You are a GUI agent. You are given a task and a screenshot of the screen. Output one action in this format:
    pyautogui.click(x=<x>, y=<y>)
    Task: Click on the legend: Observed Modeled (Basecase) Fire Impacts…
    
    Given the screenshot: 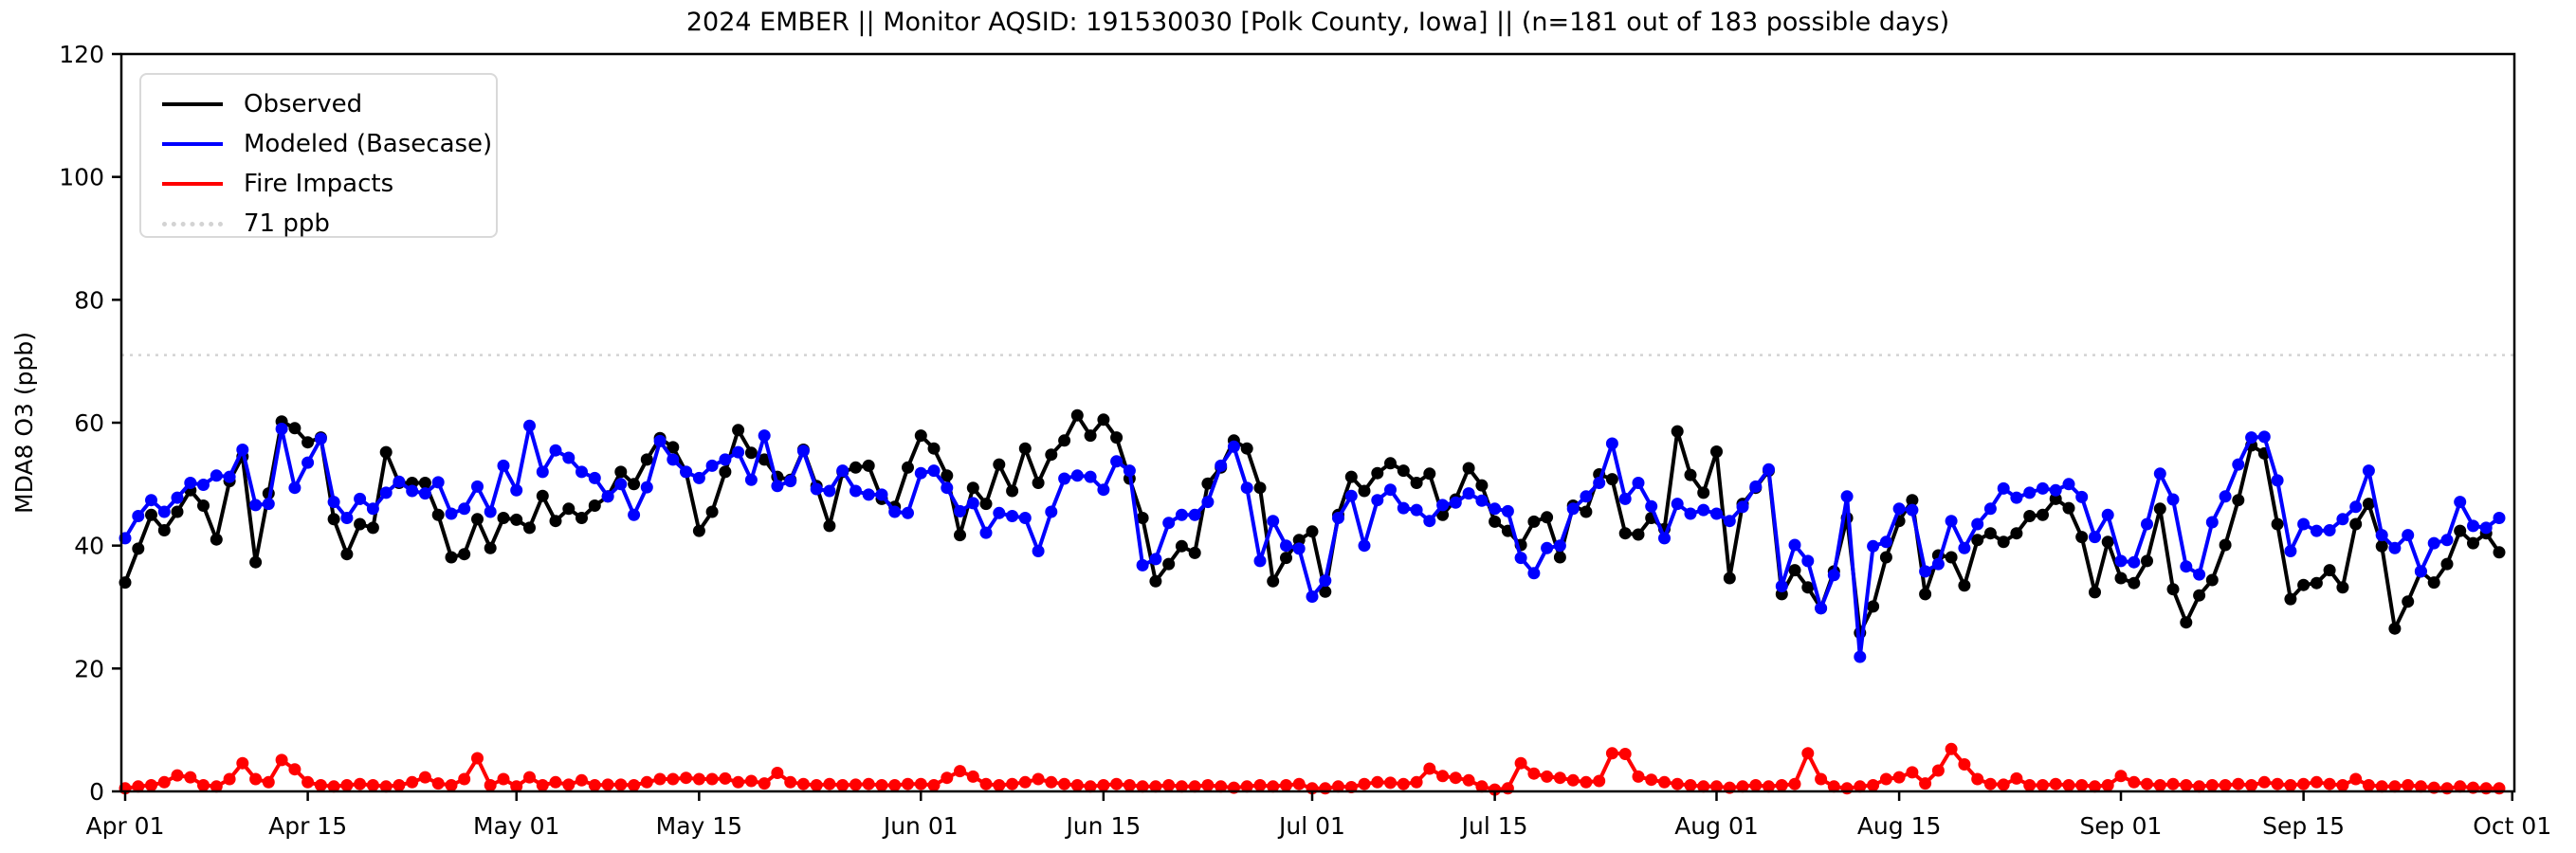 What is the action you would take?
    pyautogui.click(x=318, y=155)
    